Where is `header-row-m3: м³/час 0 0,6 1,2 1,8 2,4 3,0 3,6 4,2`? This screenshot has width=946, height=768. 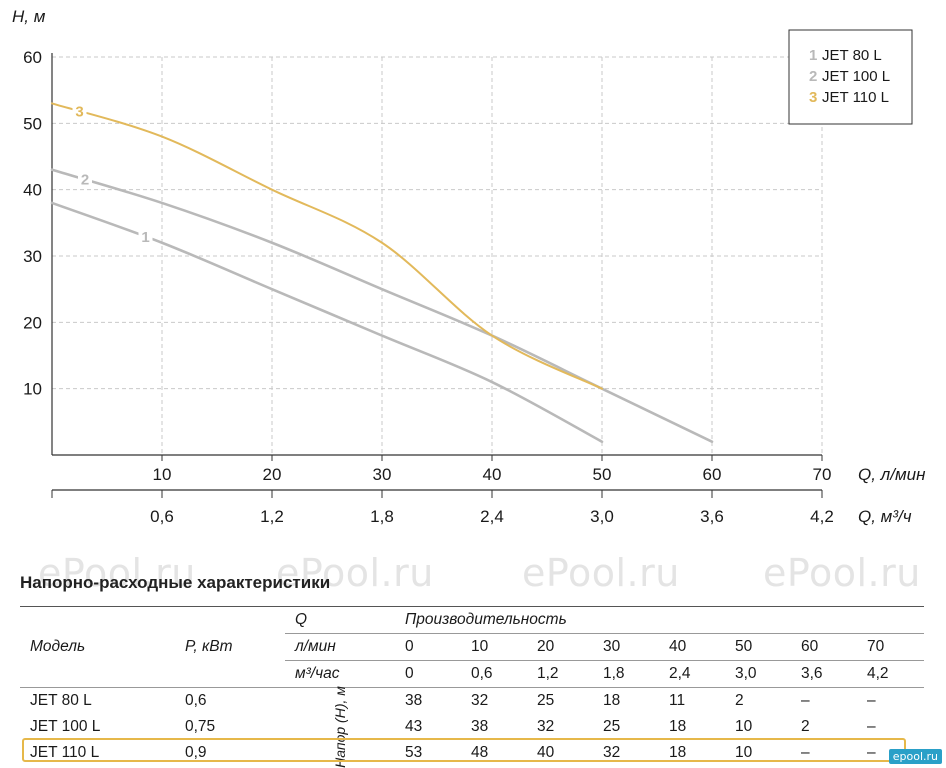
header-row-m3: м³/час 0 0,6 1,2 1,8 2,4 3,0 3,6 4,2 is located at coordinates (472, 674).